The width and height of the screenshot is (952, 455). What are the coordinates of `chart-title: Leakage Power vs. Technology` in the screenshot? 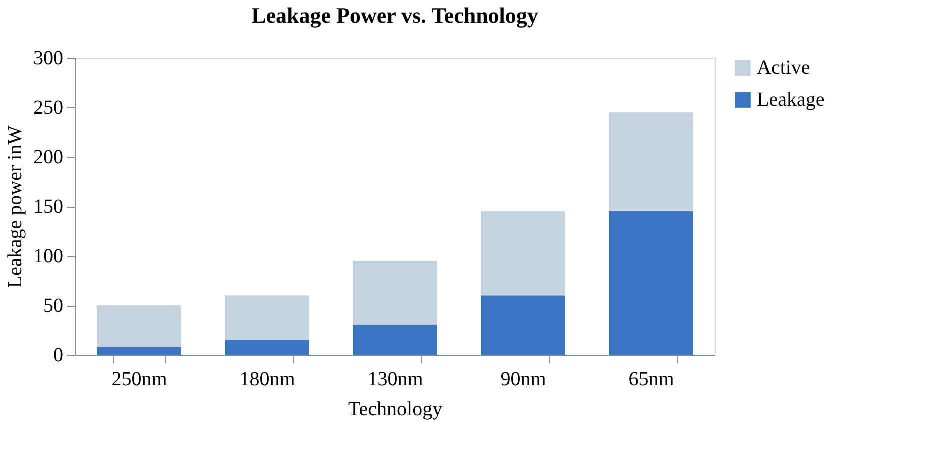 It's located at (395, 15).